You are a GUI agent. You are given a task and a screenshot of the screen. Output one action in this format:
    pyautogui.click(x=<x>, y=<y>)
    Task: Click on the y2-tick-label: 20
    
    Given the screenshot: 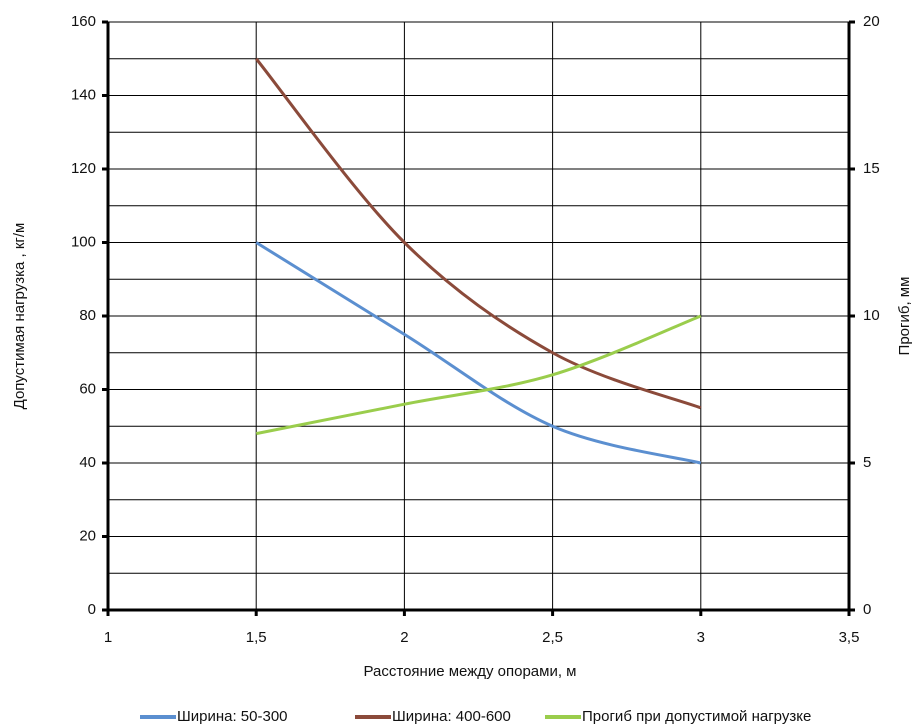 What is the action you would take?
    pyautogui.click(x=871, y=21)
    